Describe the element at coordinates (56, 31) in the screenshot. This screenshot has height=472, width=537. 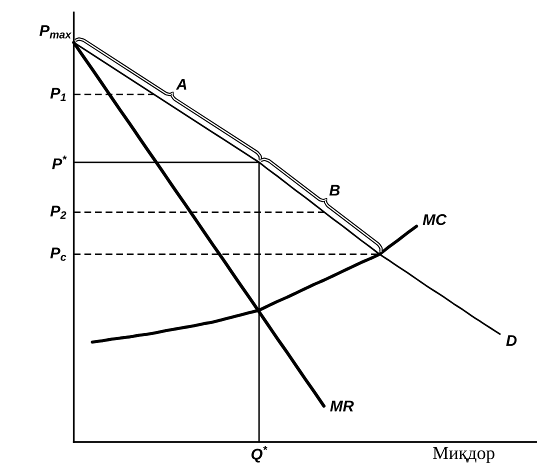
I see `text: P$_{max}$` at that location.